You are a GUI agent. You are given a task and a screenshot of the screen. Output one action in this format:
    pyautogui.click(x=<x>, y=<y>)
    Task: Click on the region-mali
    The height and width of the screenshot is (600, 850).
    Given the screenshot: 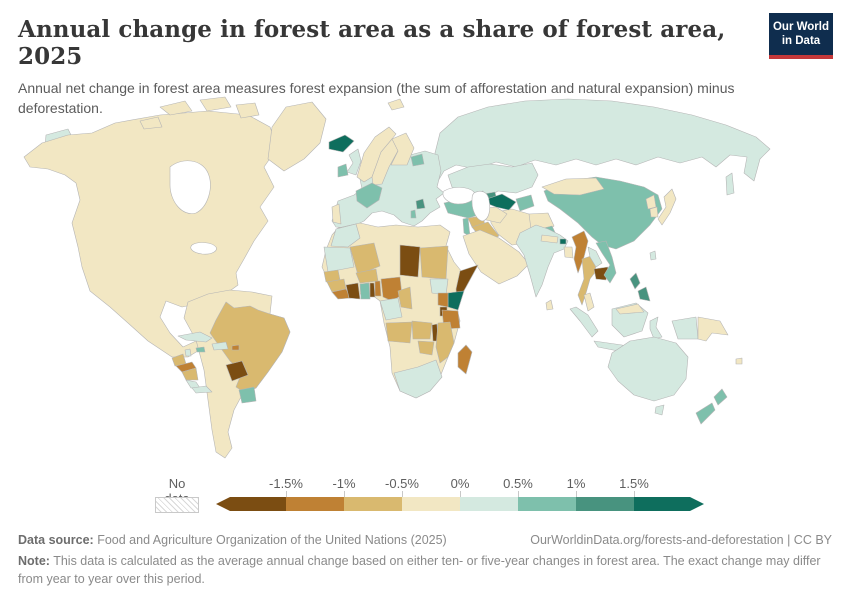 What is the action you would take?
    pyautogui.click(x=365, y=259)
    